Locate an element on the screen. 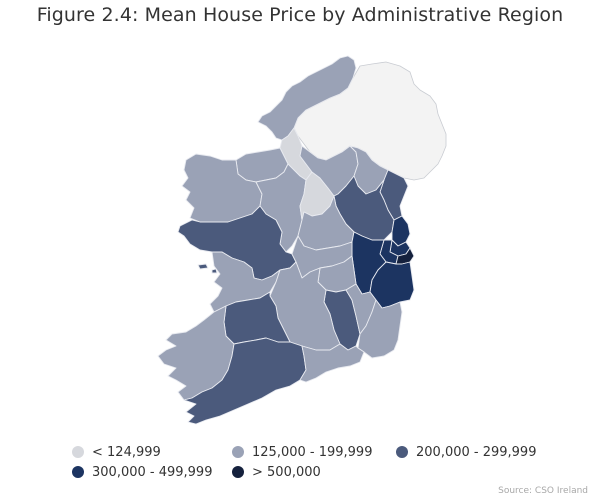 This screenshot has width=600, height=500. legend-label: 300,000 - 499,999 is located at coordinates (152, 472).